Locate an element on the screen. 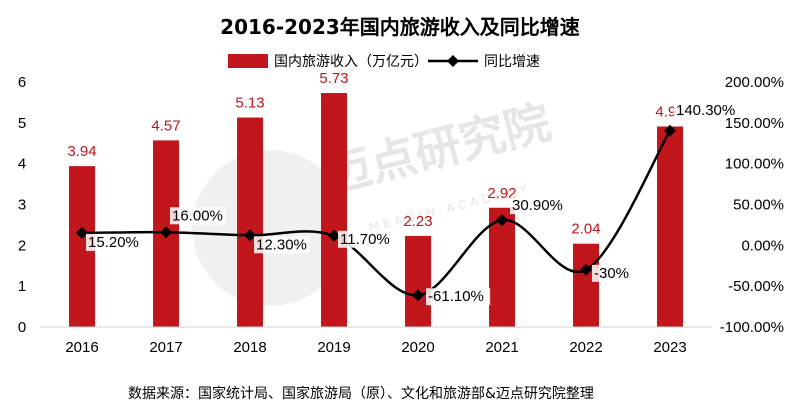 The height and width of the screenshot is (412, 800). y-right-tick-100.00%: 100.00% is located at coordinates (754, 164).